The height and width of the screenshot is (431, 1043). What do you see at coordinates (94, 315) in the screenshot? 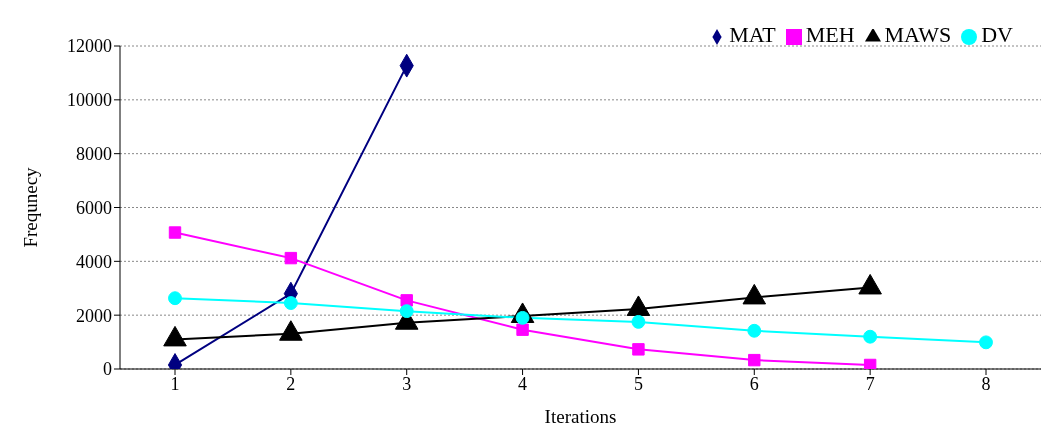
I see `y-tick-label: 2000` at bounding box center [94, 315].